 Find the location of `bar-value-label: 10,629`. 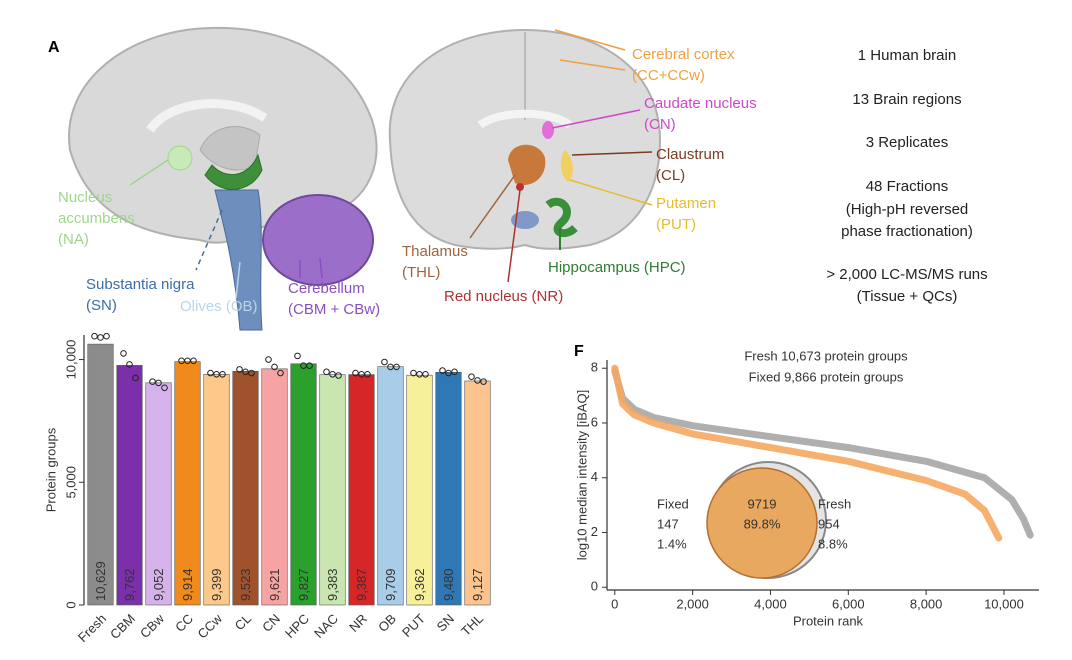

bar-value-label: 10,629 is located at coordinates (100, 581).